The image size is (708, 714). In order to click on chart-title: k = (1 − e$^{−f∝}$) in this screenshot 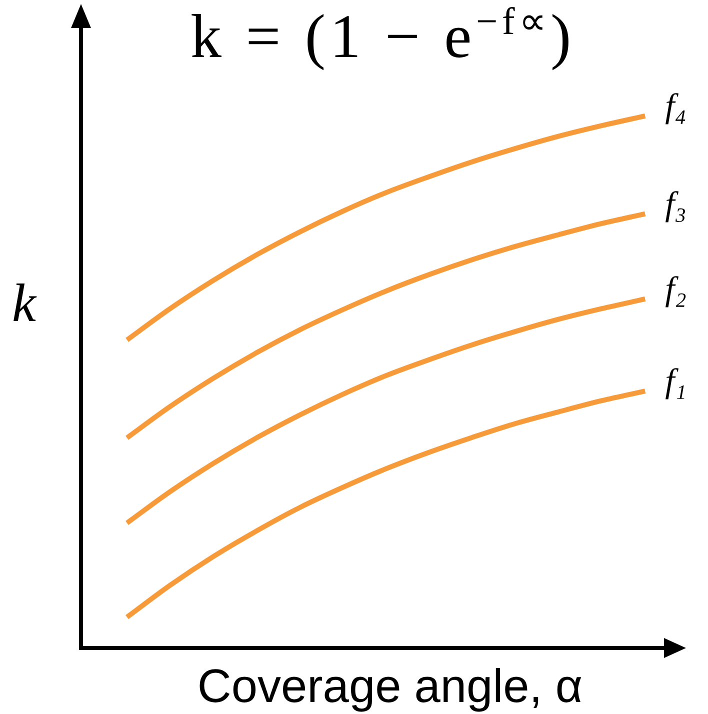, I will do `click(383, 36)`.